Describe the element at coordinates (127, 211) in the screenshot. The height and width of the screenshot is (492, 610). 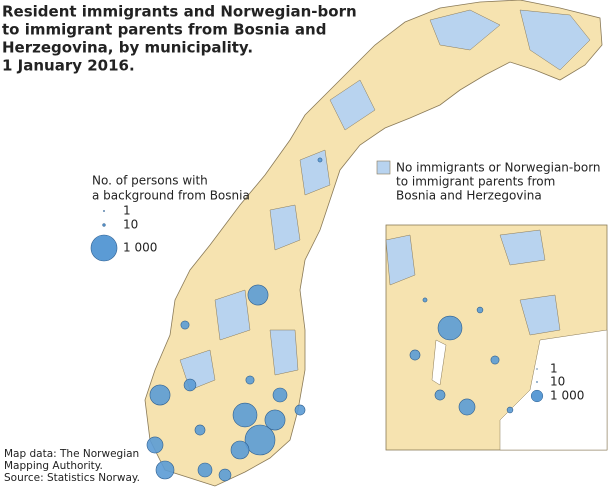
I see `legend-label: 1` at that location.